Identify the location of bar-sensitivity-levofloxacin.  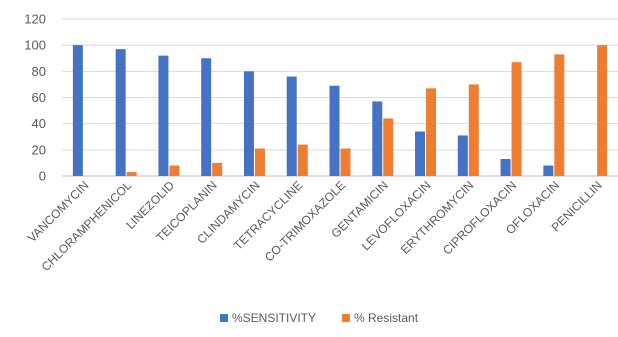
(420, 153).